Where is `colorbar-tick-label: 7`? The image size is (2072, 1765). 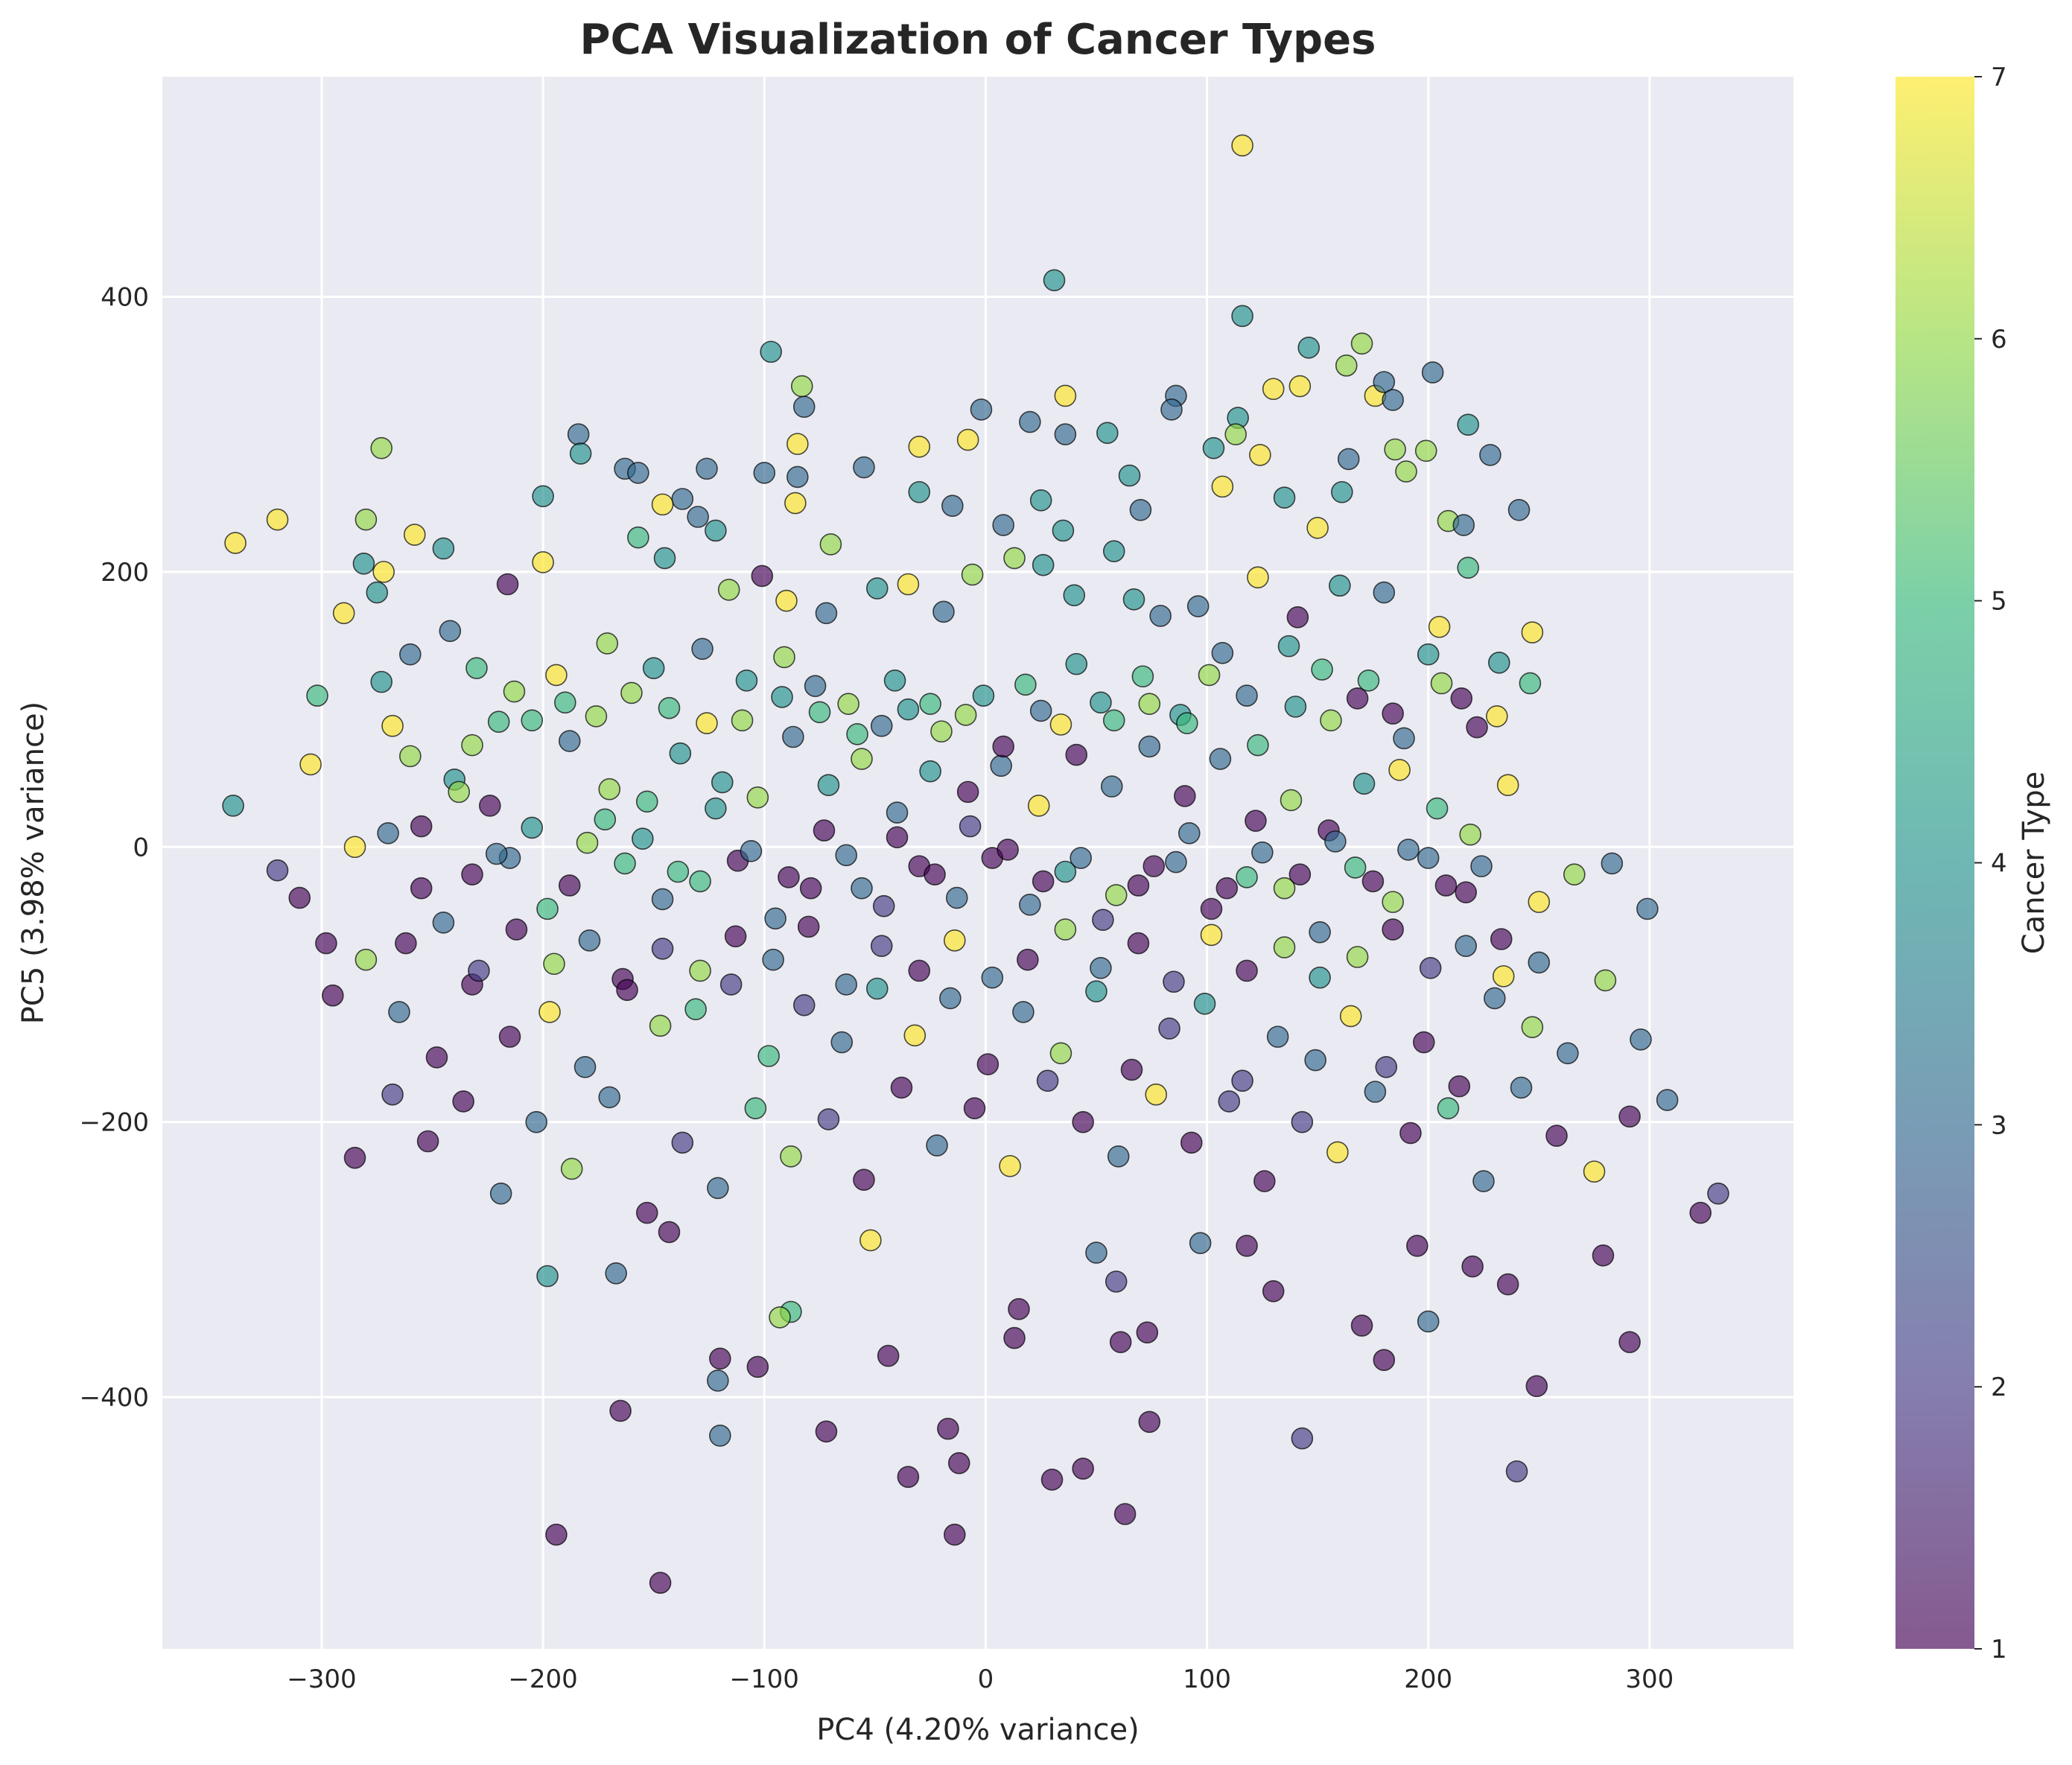
colorbar-tick-label: 7 is located at coordinates (1999, 77).